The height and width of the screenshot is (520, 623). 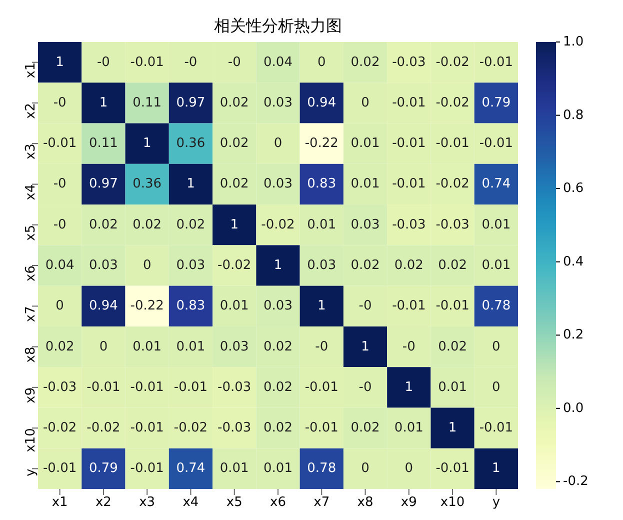 What do you see at coordinates (147, 102) in the screenshot?
I see `data-label: 0.11` at bounding box center [147, 102].